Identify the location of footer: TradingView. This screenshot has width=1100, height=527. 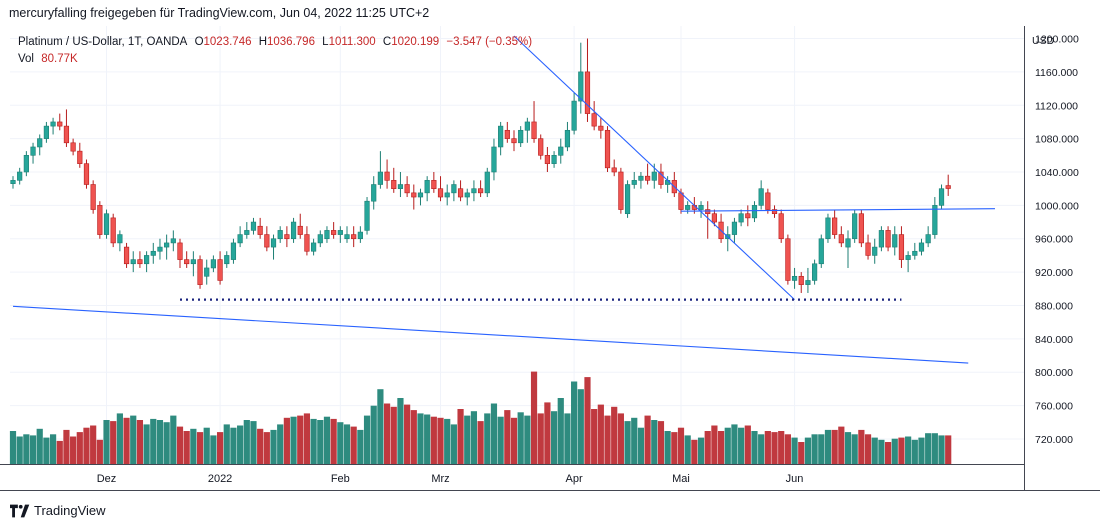
(58, 511).